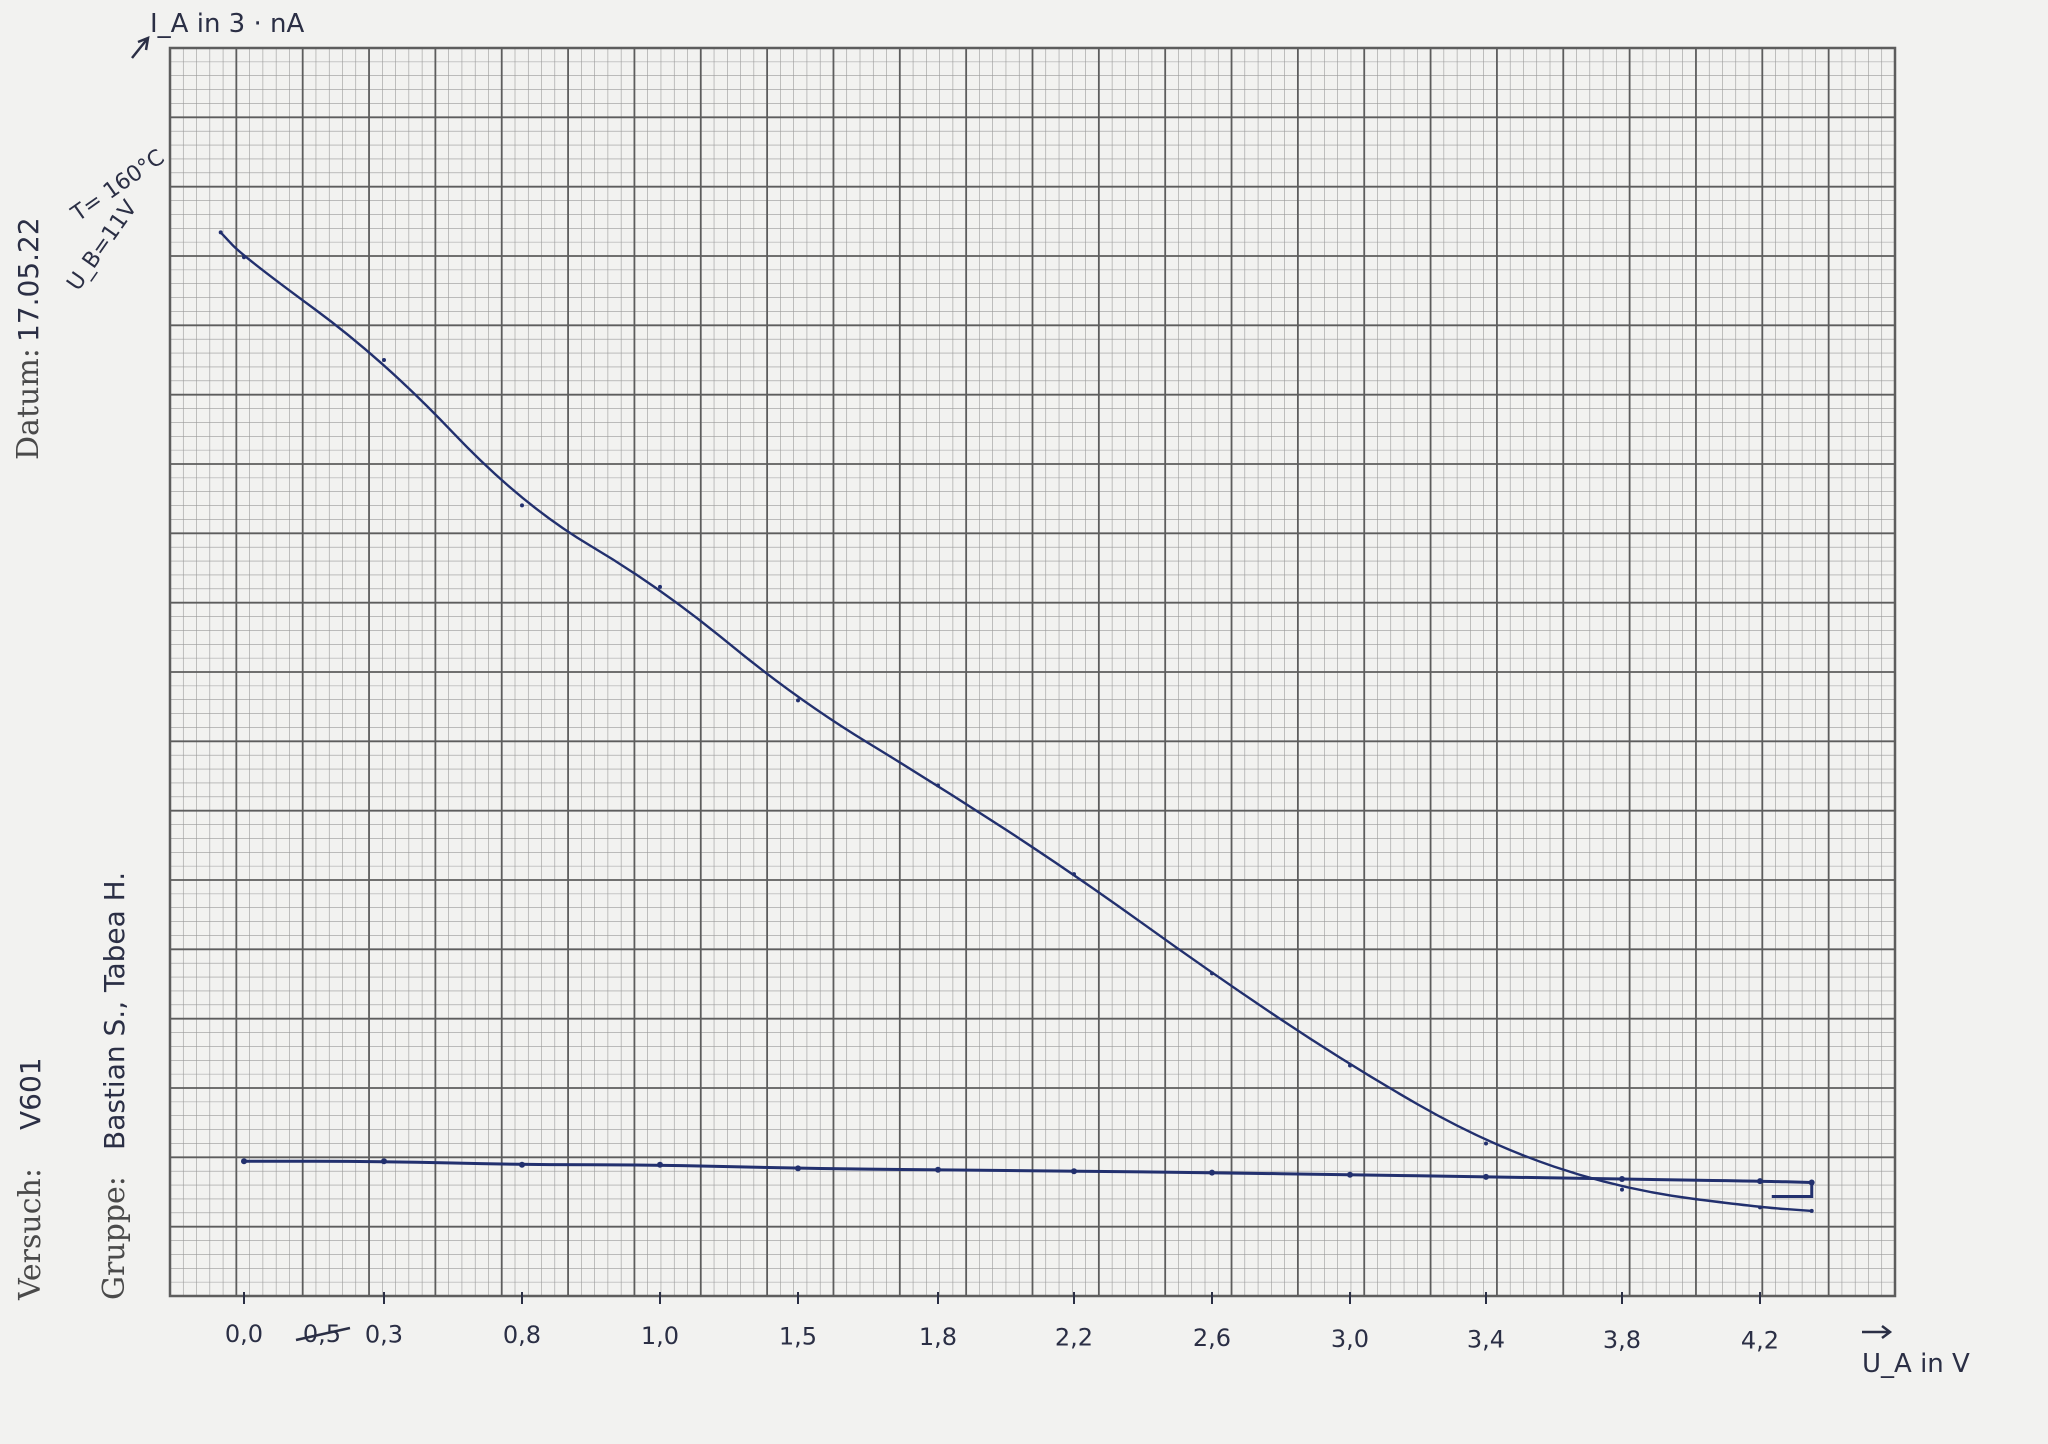 This screenshot has width=2048, height=1444. Describe the element at coordinates (1002, 1323) in the screenshot. I see `x-tick-labels: 0,0 0,3 0,8 1,0 1,5 1,8 2,2 2,6 3,0 3,4 3,8 4,2` at that location.